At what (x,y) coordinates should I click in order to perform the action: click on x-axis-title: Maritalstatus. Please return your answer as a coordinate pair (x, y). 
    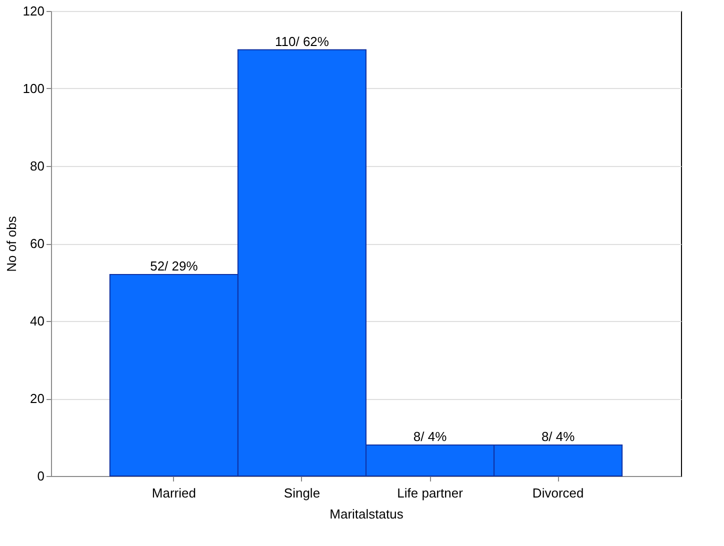
    Looking at the image, I should click on (367, 514).